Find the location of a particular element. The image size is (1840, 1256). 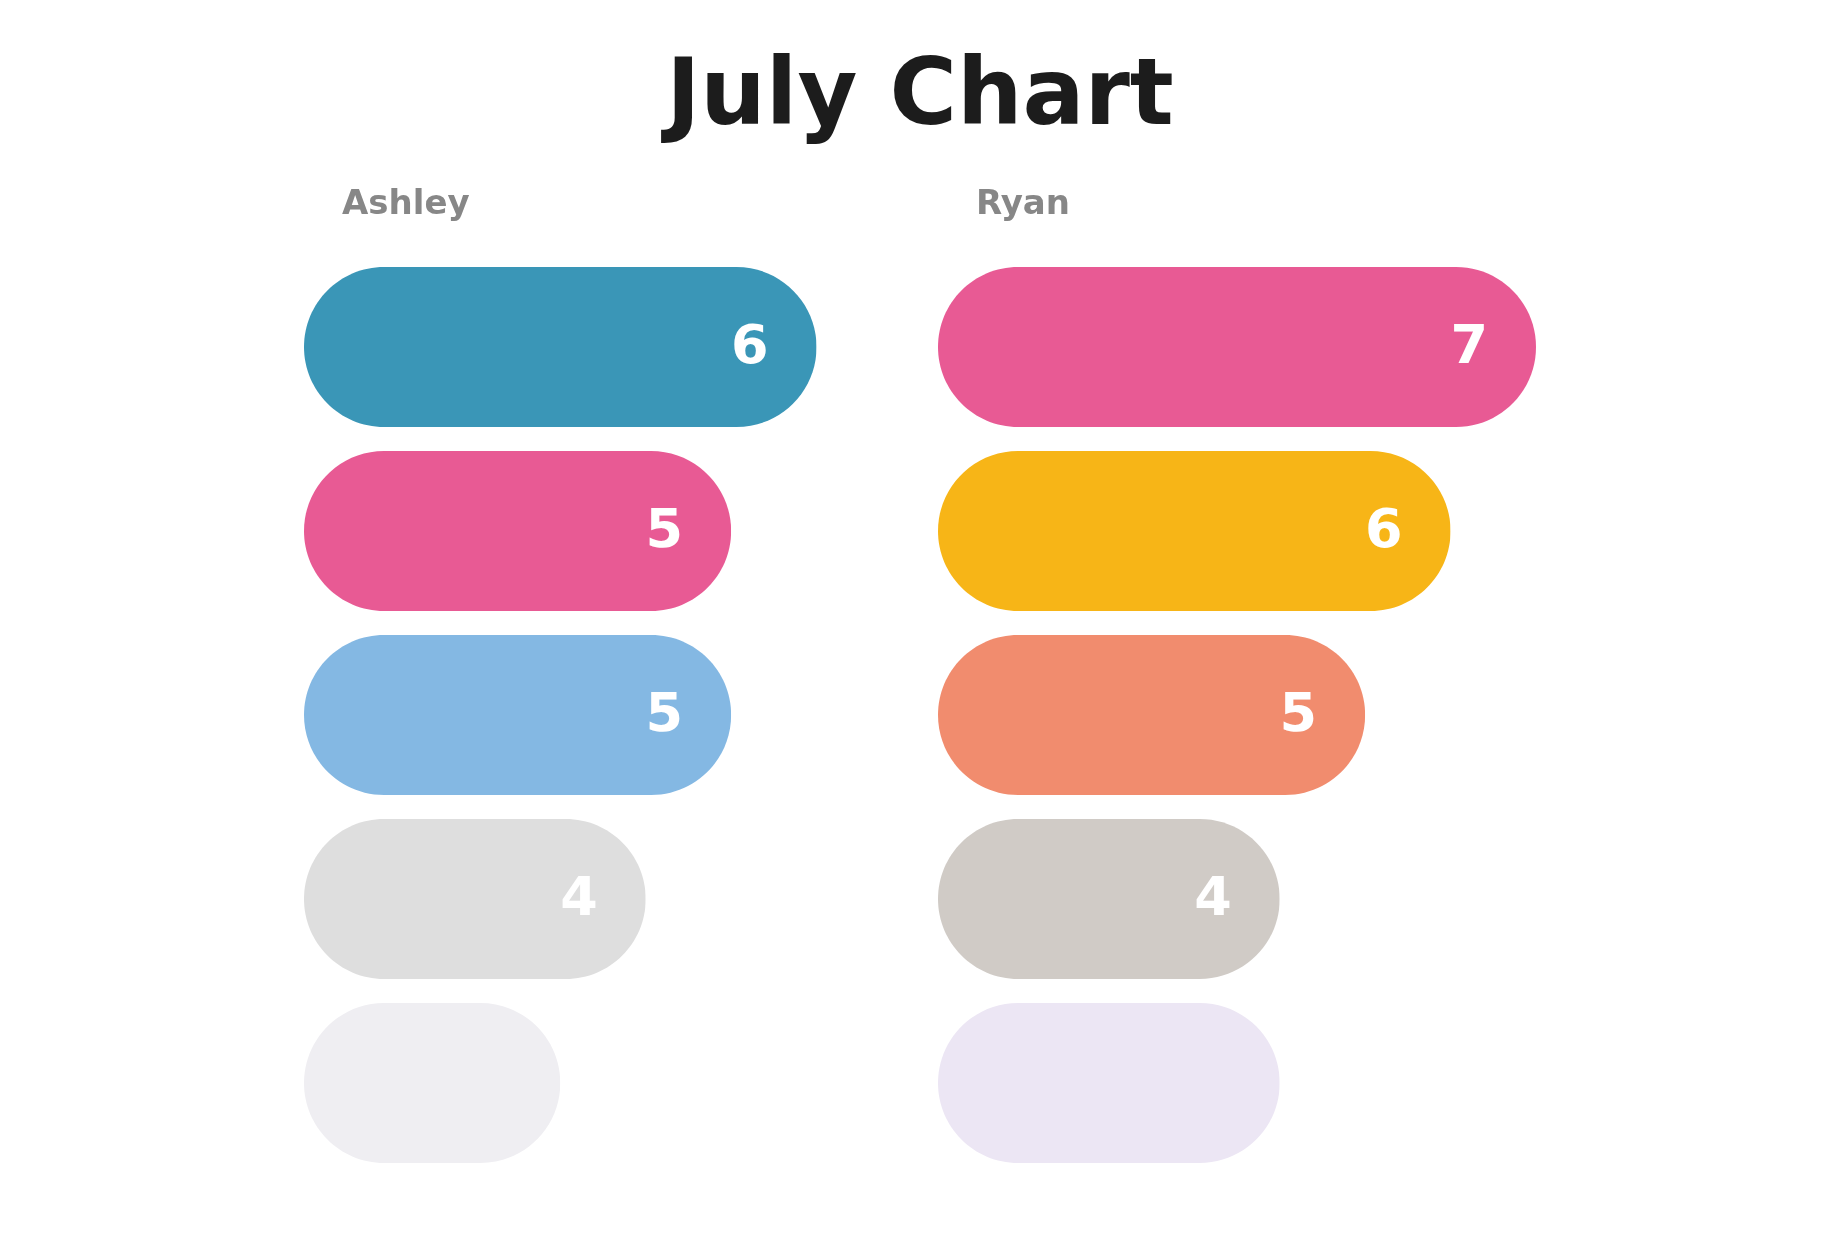

data-label: 7 is located at coordinates (1469, 344).